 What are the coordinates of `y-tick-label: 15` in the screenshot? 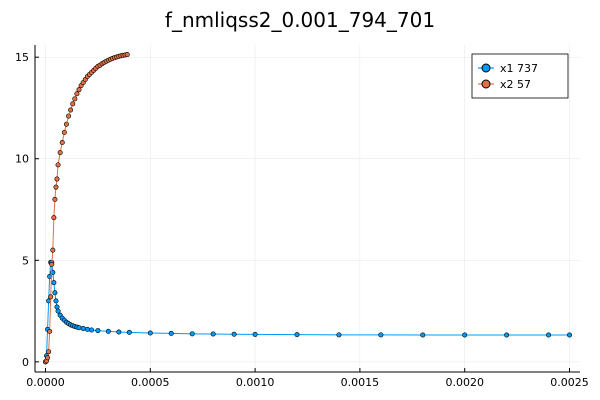 It's located at (22, 57).